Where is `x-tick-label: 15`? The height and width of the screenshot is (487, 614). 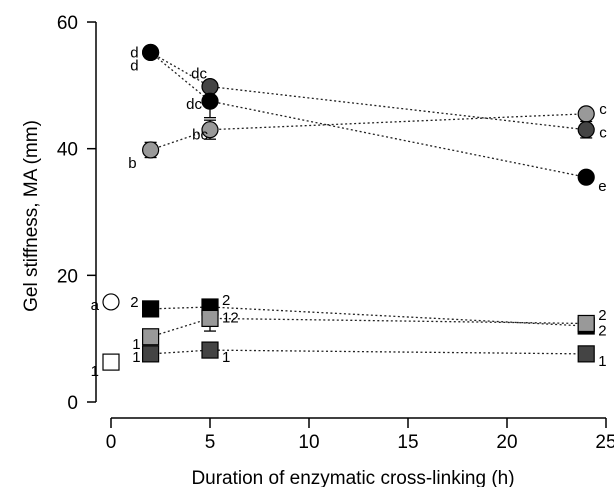
x-tick-label: 15 is located at coordinates (407, 442).